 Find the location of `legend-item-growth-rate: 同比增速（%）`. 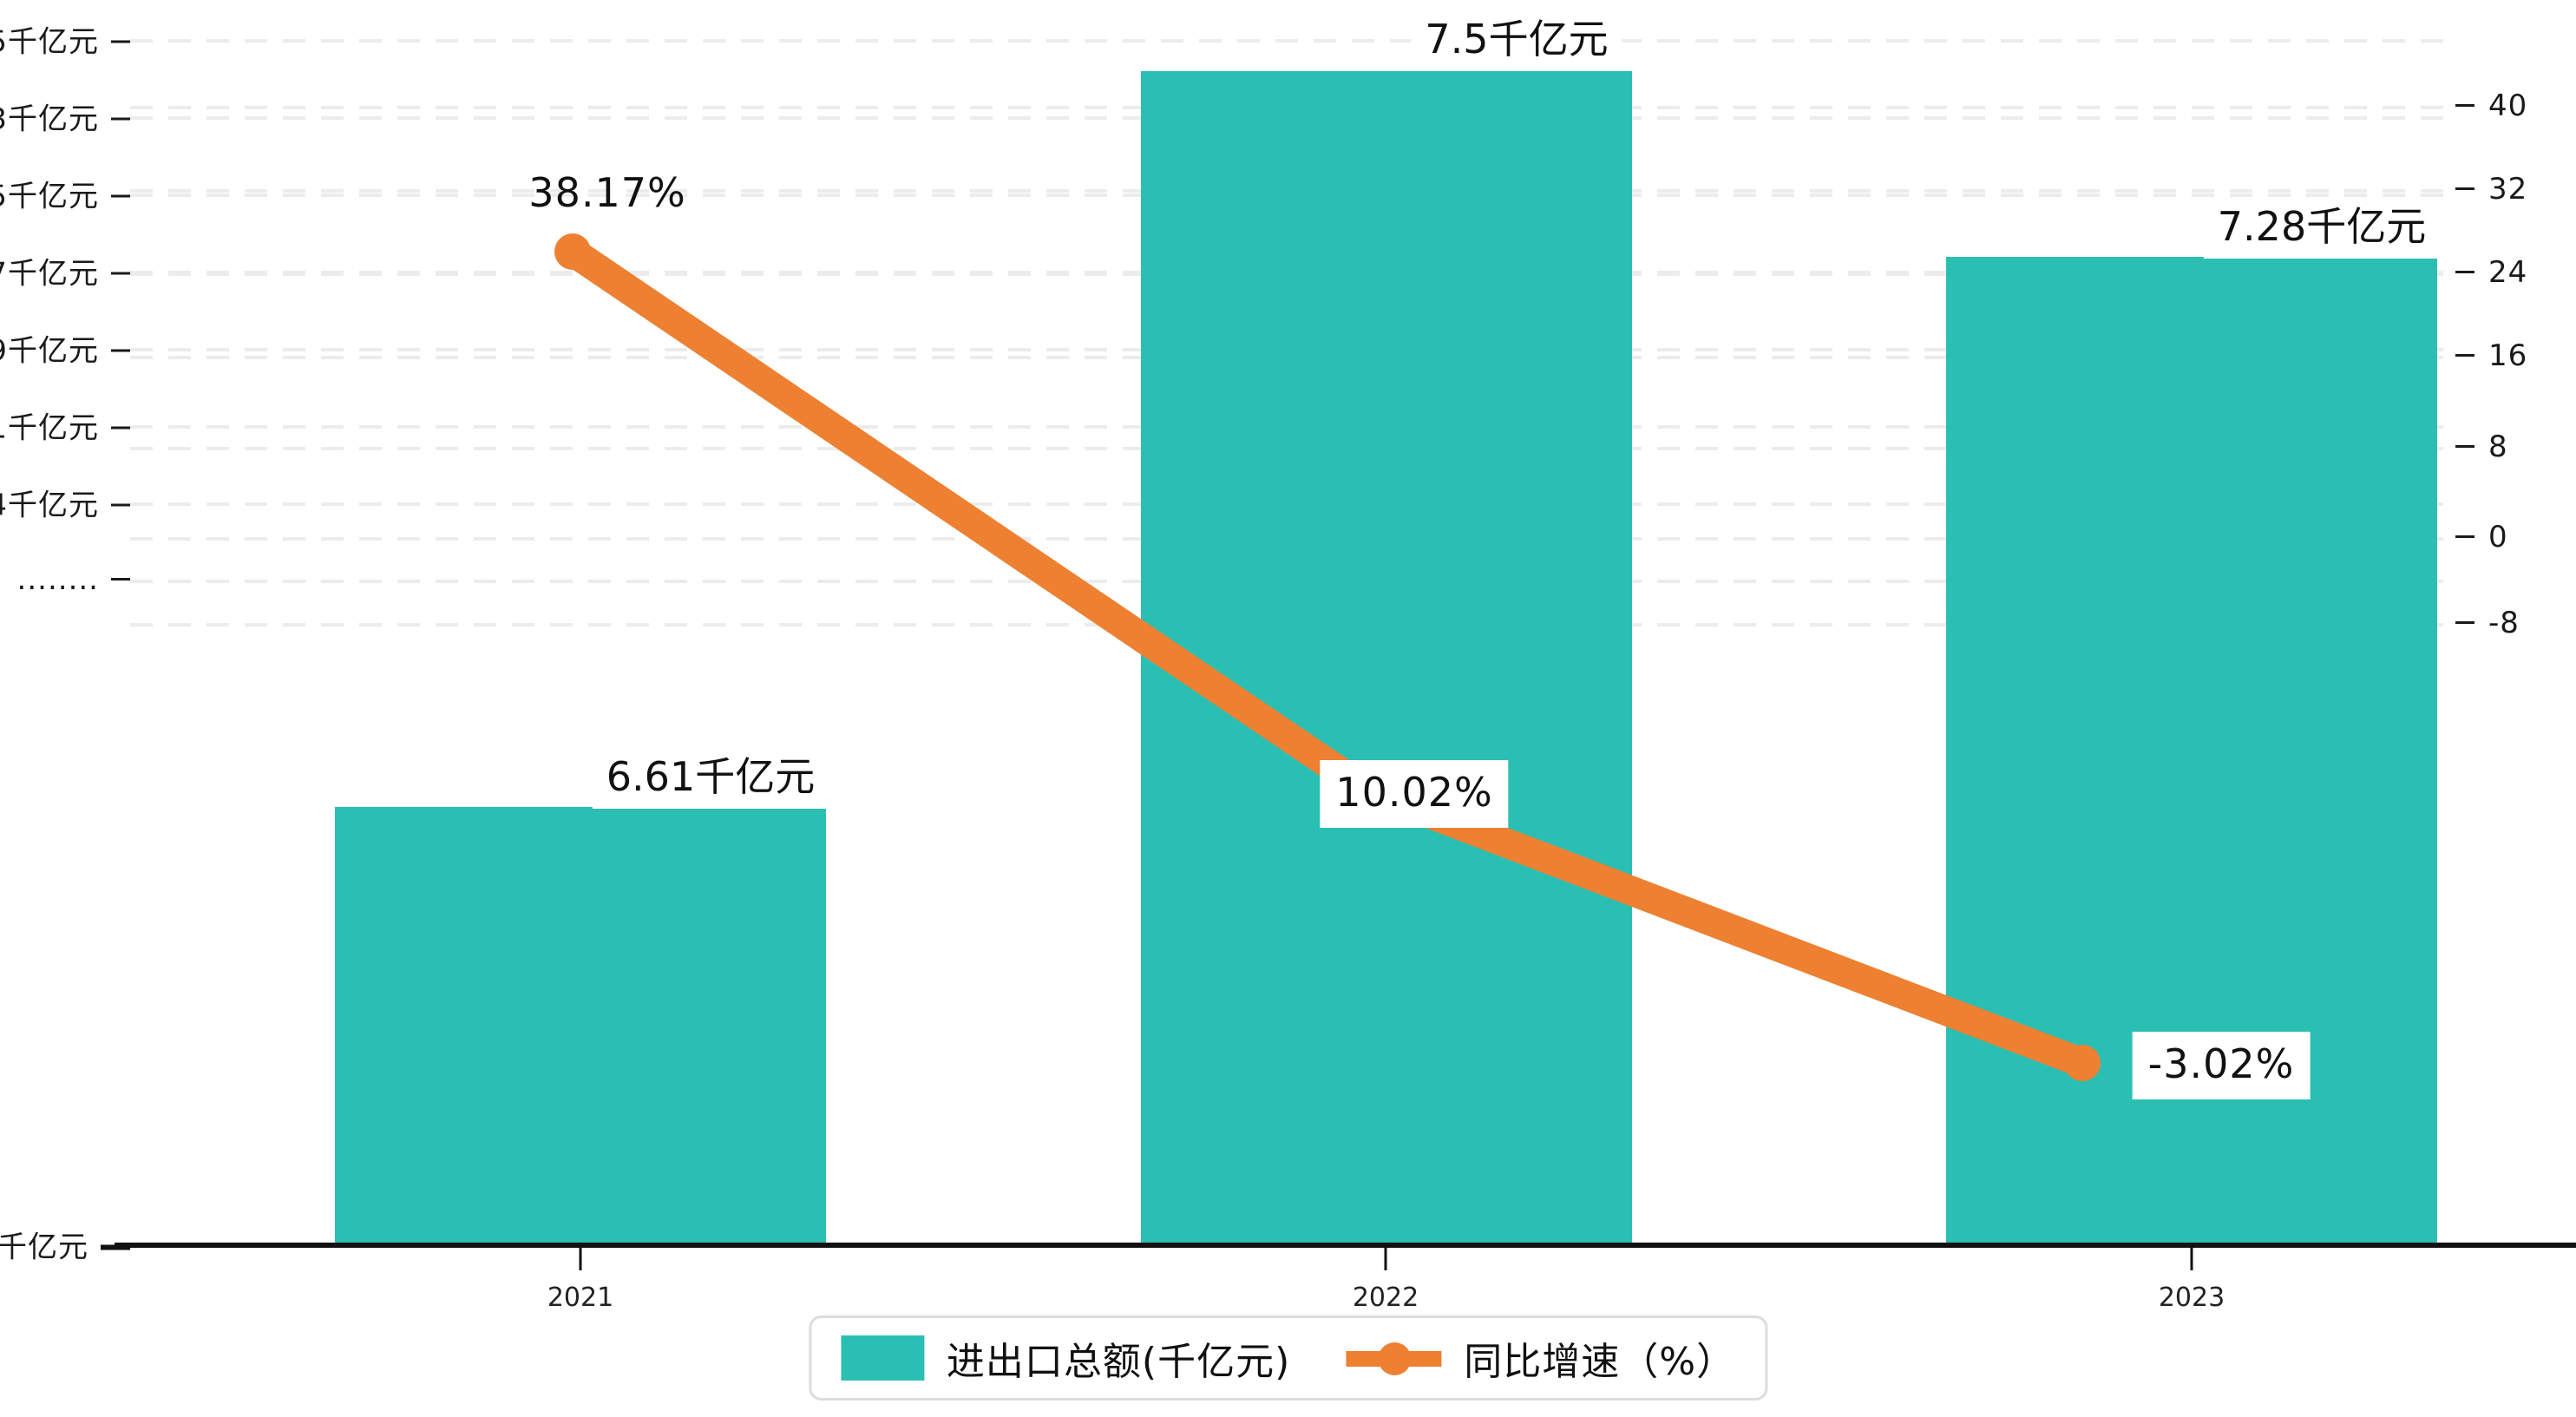

legend-item-growth-rate: 同比增速（%） is located at coordinates (1540, 1358).